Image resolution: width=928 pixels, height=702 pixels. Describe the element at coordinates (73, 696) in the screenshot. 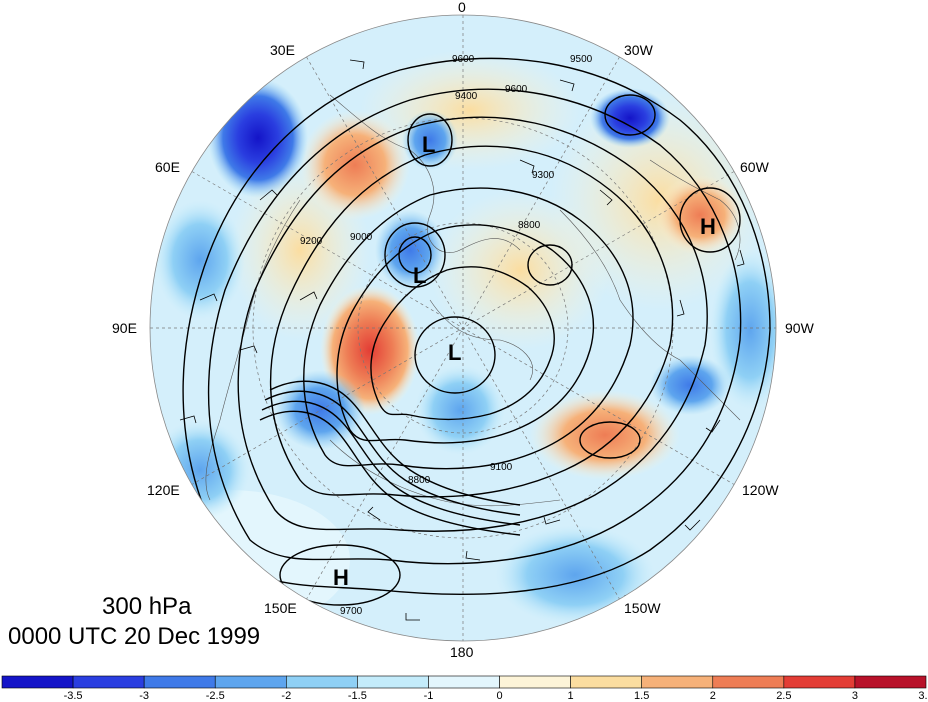

I see `colorbar-tick-label: -3.5` at that location.